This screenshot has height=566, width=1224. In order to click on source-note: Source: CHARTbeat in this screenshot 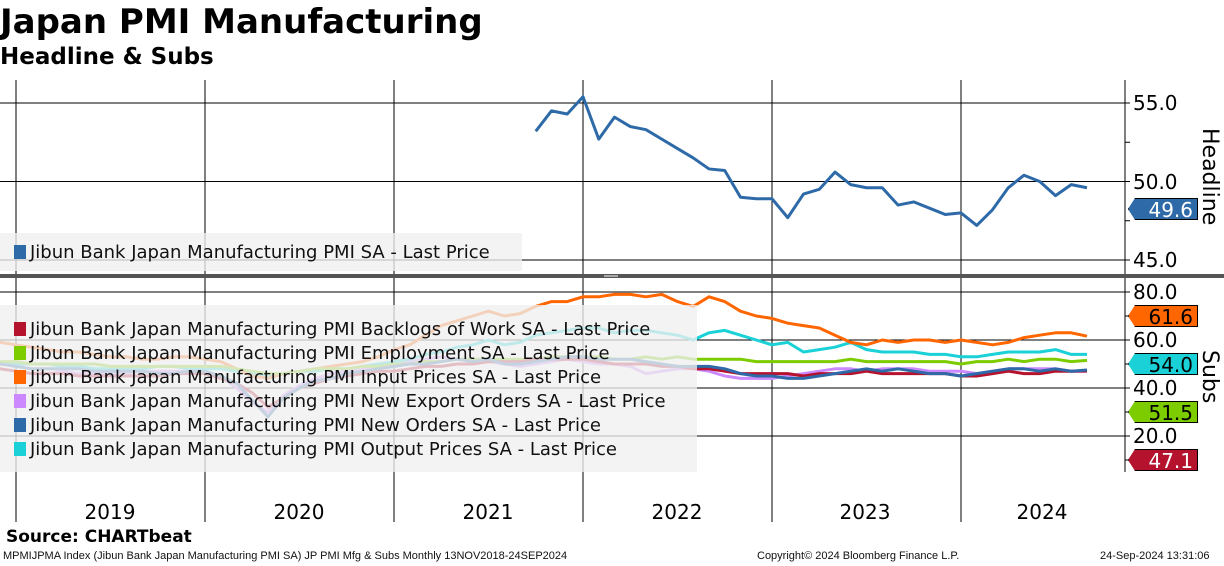, I will do `click(99, 537)`.